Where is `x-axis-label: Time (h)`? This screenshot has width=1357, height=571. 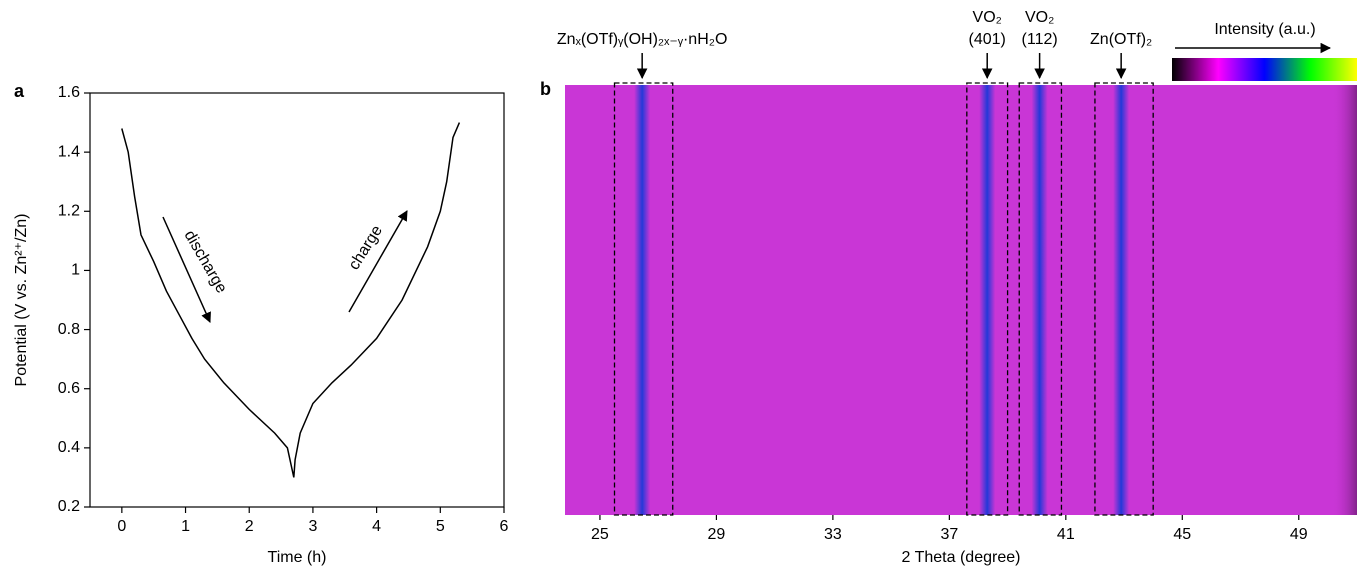
x-axis-label: Time (h) is located at coordinates (297, 557).